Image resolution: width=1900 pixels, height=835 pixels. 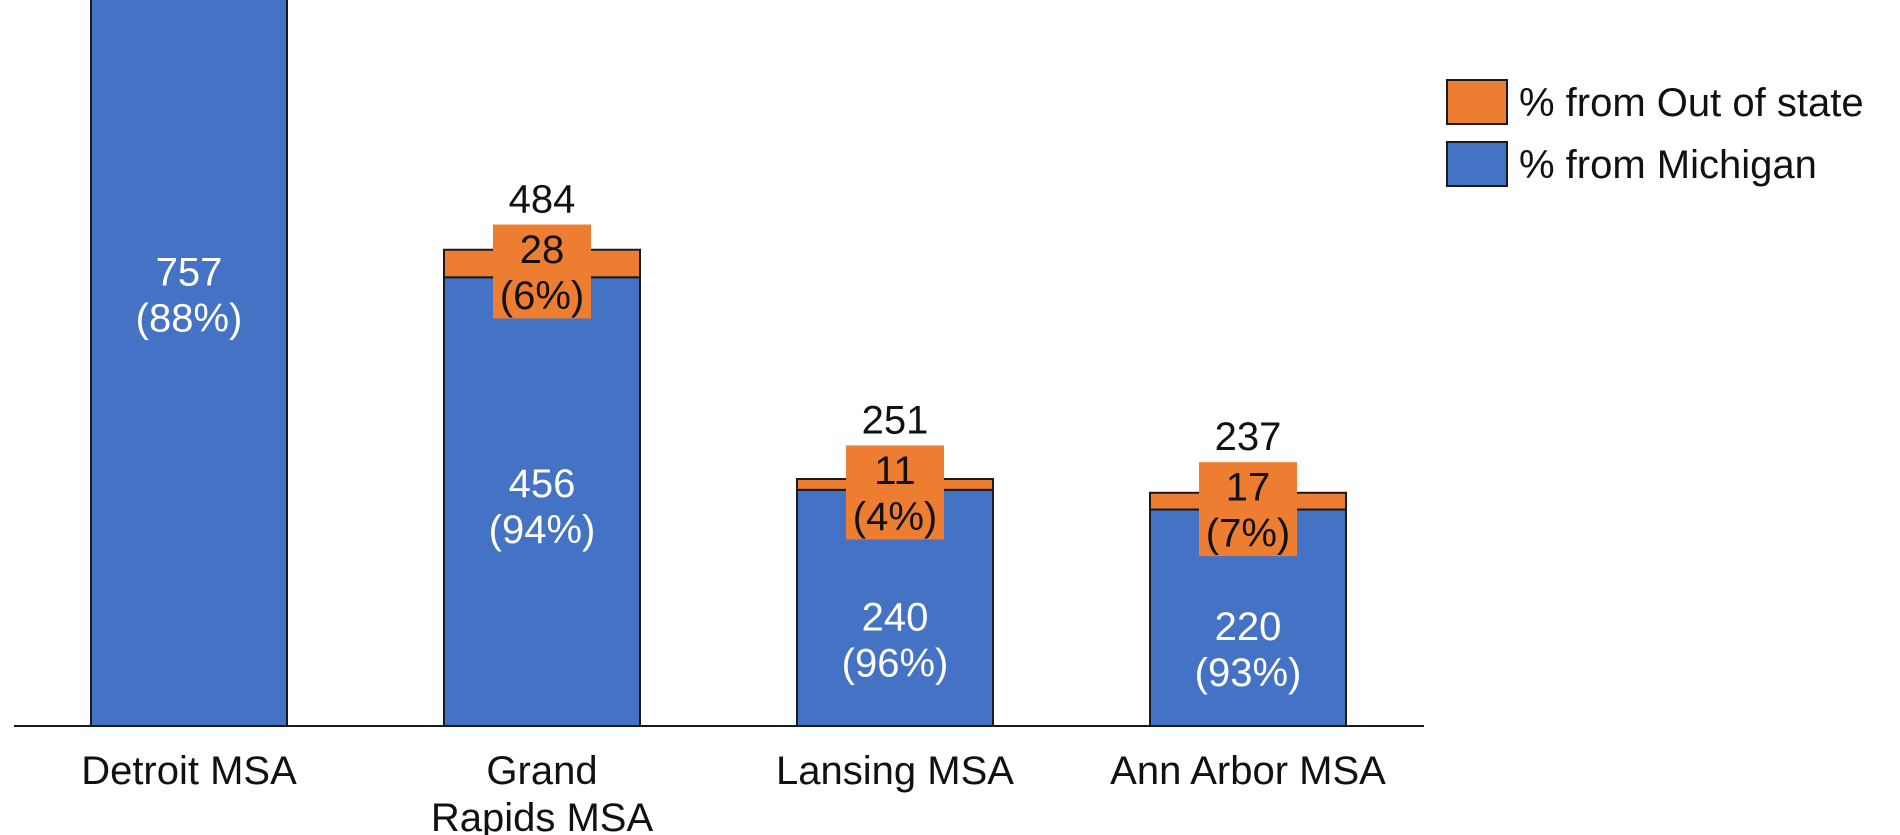 I want to click on bar-michigan-grand-rapids-msa, so click(x=542, y=501).